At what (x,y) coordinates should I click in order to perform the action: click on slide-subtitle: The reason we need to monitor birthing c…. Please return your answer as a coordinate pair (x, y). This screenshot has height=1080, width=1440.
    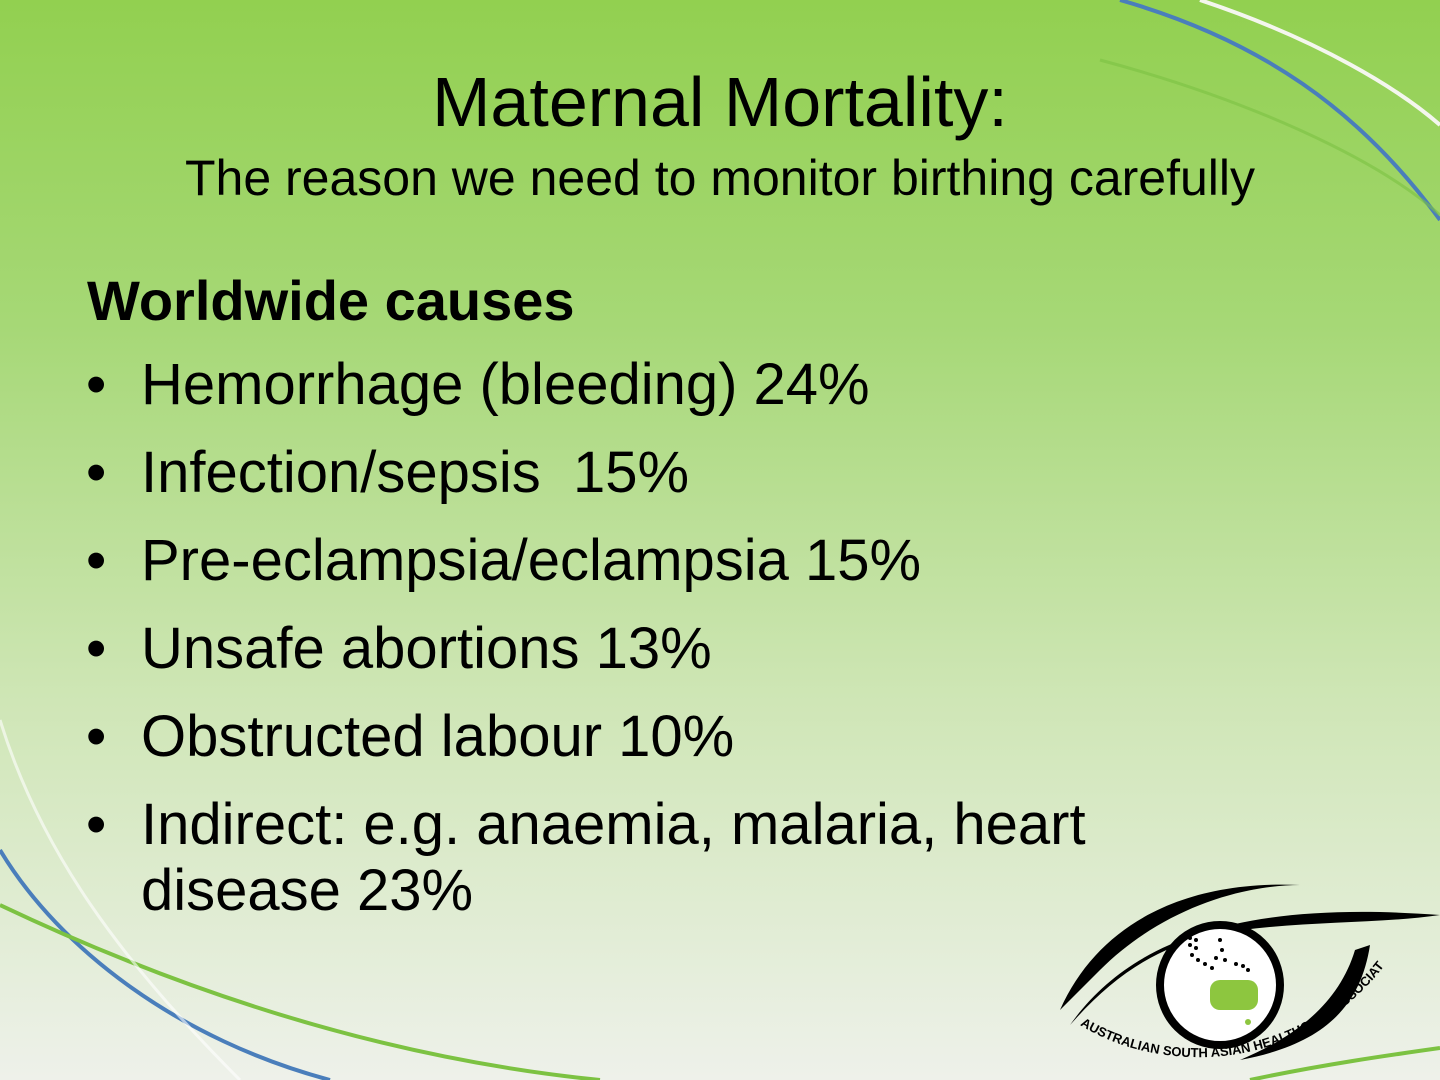
    Looking at the image, I should click on (720, 178).